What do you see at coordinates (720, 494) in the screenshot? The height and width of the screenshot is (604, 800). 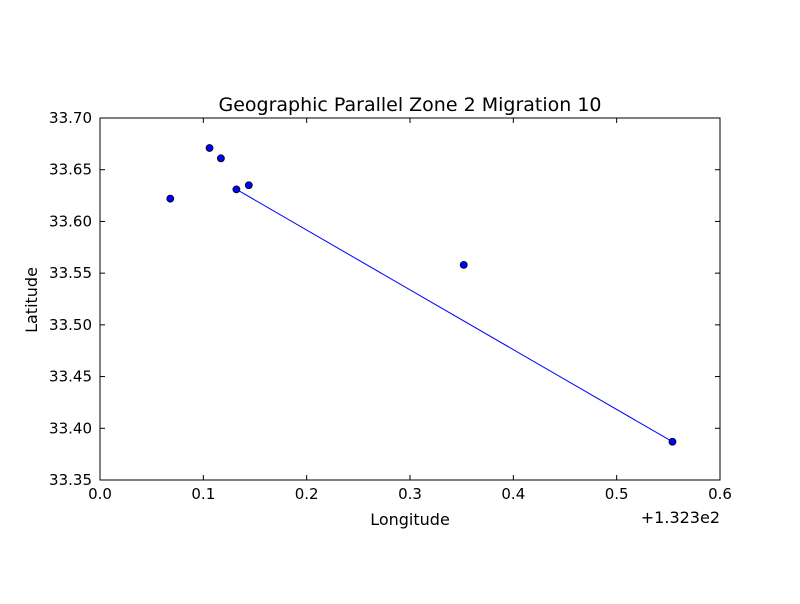 I see `x-tick-label: 0.6` at bounding box center [720, 494].